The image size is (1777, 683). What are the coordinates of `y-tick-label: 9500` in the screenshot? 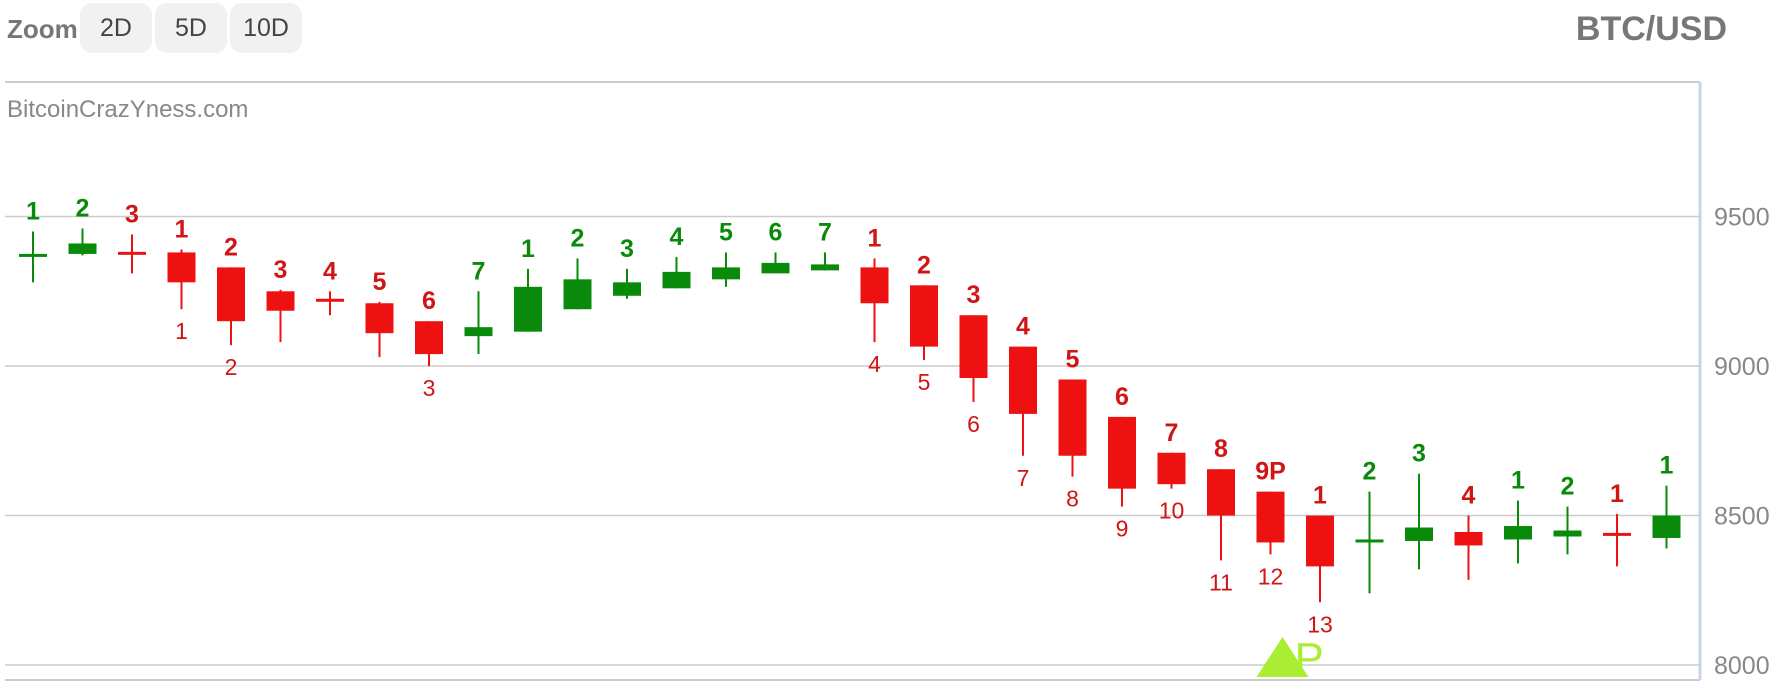 It's located at (1742, 218).